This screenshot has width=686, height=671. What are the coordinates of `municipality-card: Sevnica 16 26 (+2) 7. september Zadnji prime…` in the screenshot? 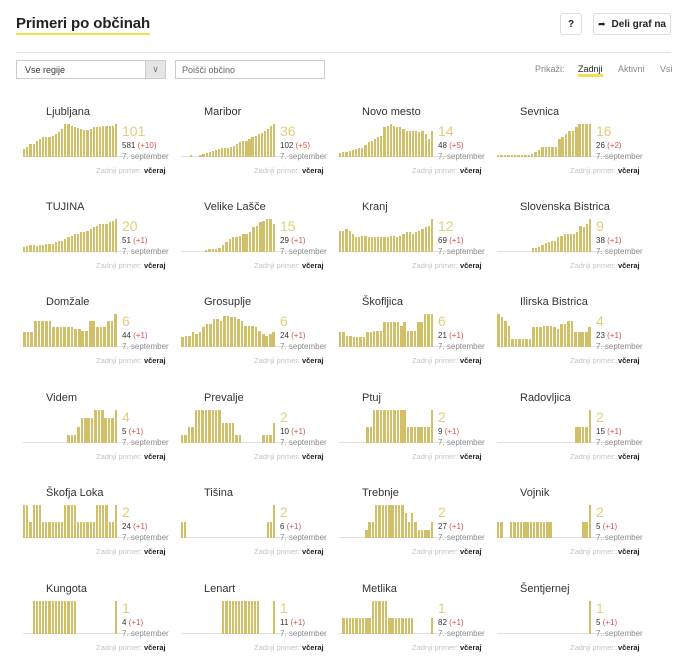 It's located at (570, 151).